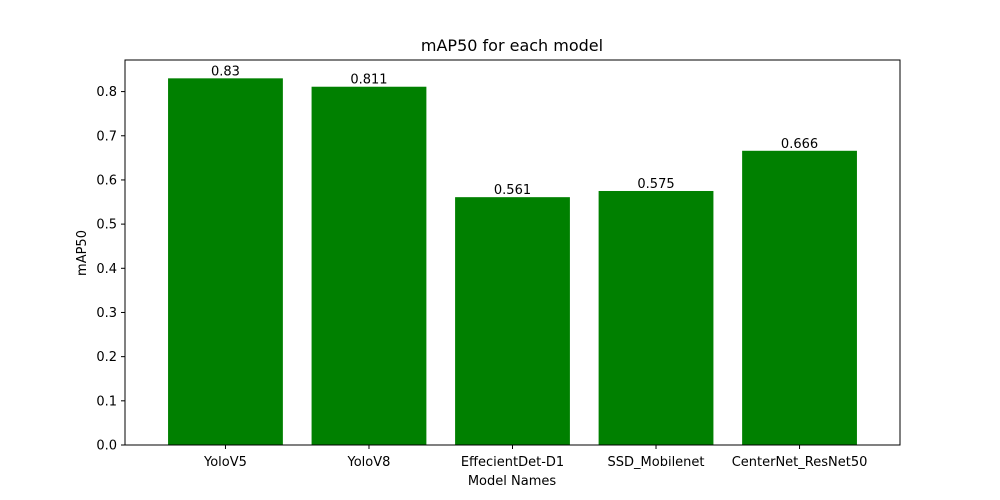 The height and width of the screenshot is (500, 1000). I want to click on x-tick-label: YoloV5, so click(225, 462).